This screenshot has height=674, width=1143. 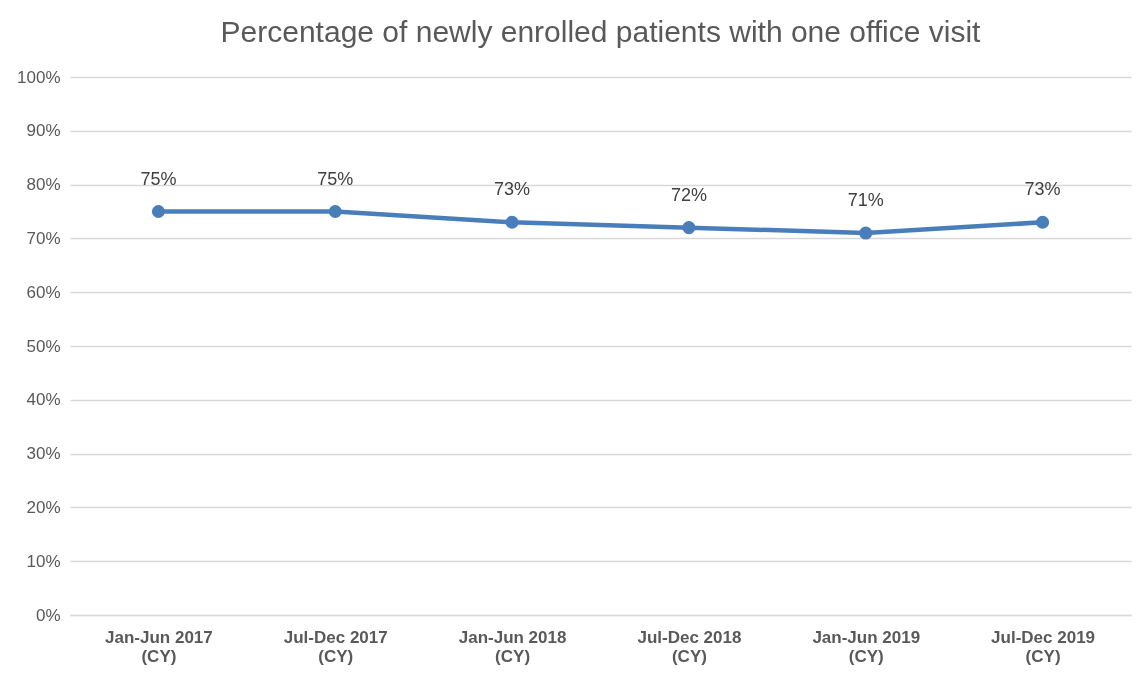 What do you see at coordinates (865, 200) in the screenshot?
I see `data-label: 71%` at bounding box center [865, 200].